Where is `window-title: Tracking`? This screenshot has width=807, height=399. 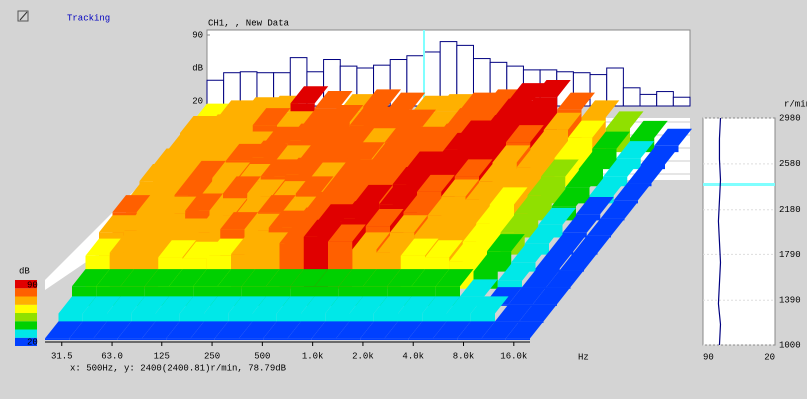 window-title: Tracking is located at coordinates (88, 18).